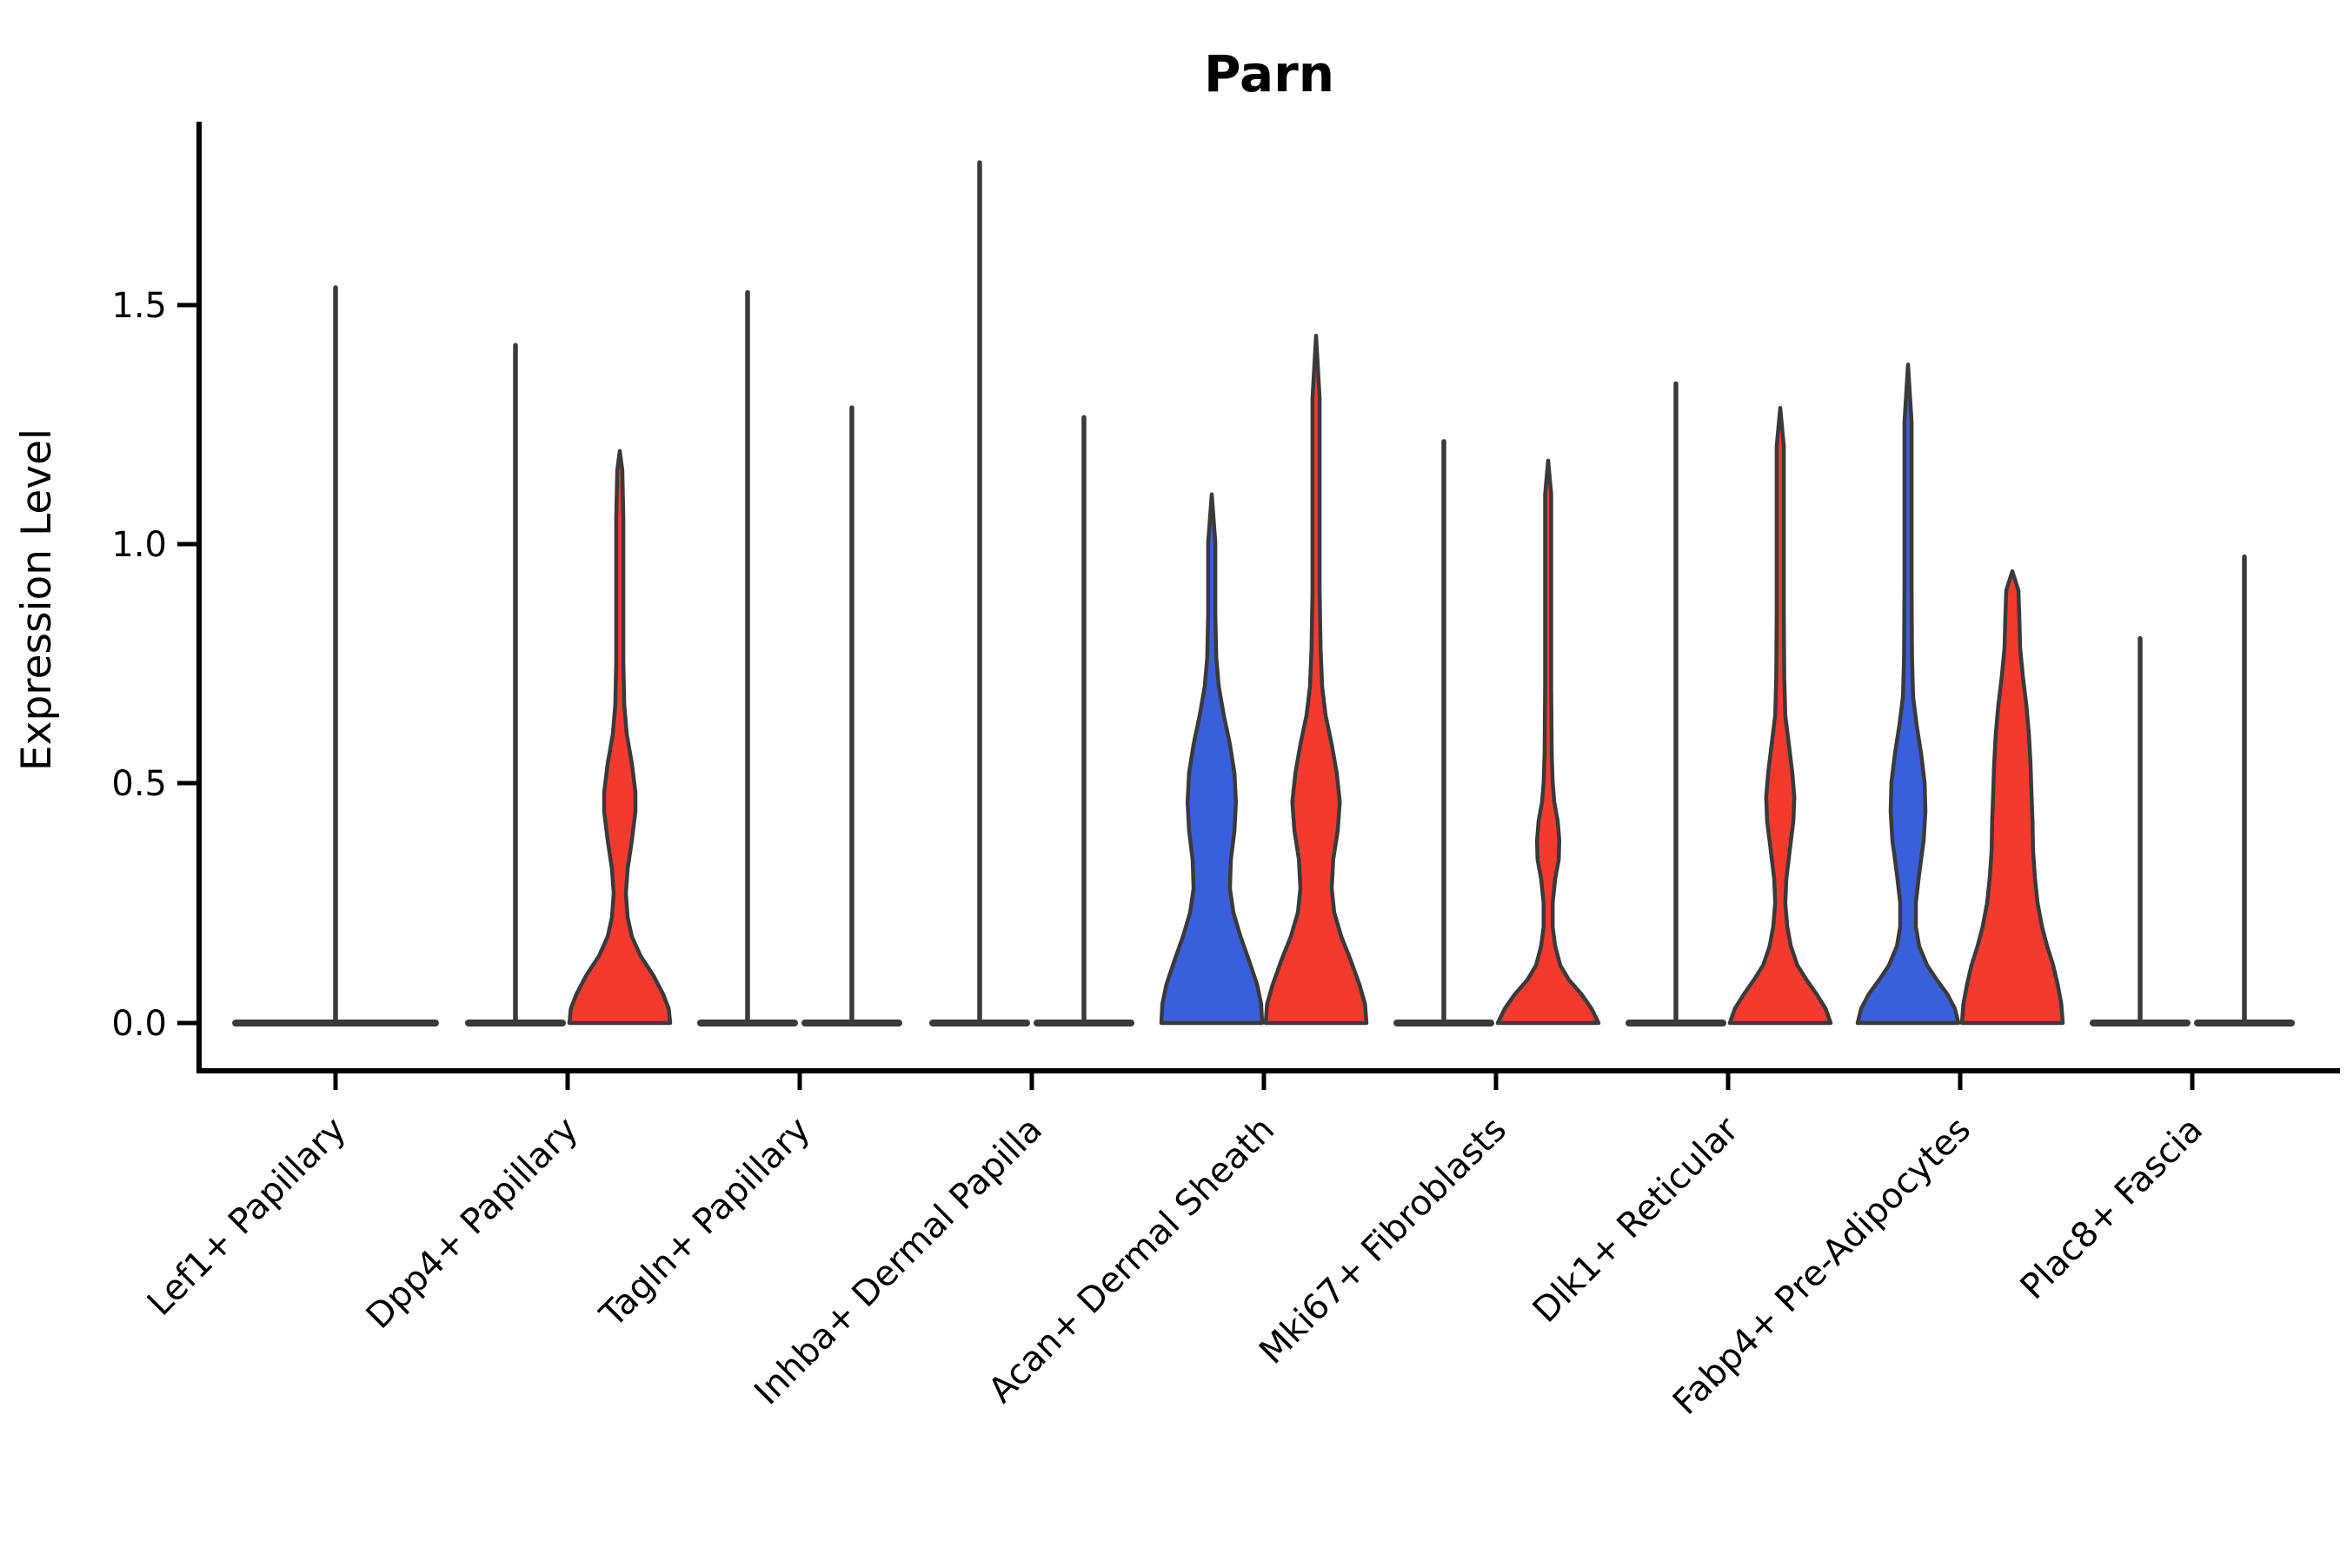 This screenshot has width=2347, height=1568. What do you see at coordinates (188, 664) in the screenshot?
I see `y-tick-marks` at bounding box center [188, 664].